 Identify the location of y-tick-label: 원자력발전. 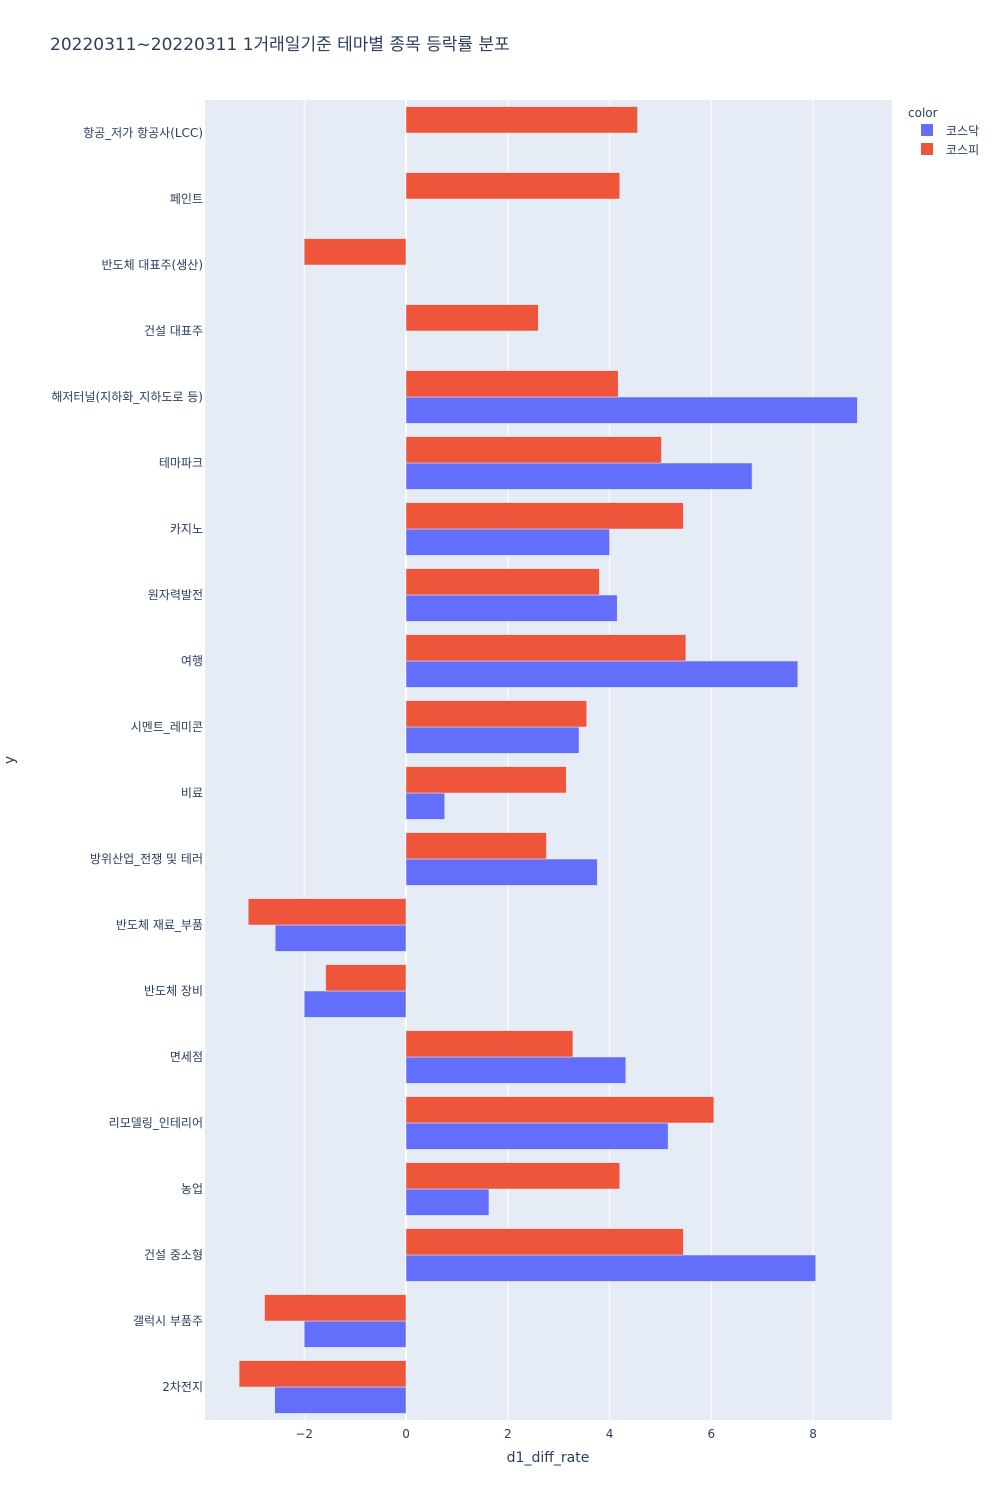
(175, 595).